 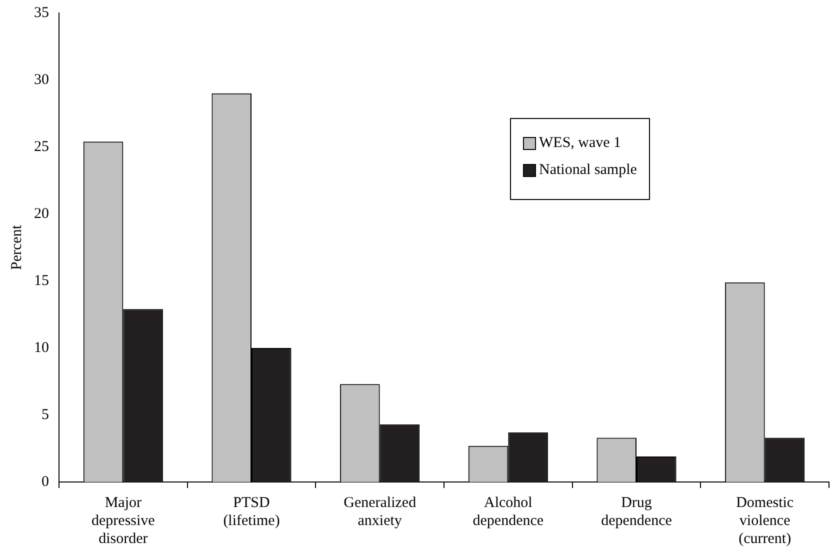 I want to click on x-tick-label: Drug dependence, so click(x=636, y=511).